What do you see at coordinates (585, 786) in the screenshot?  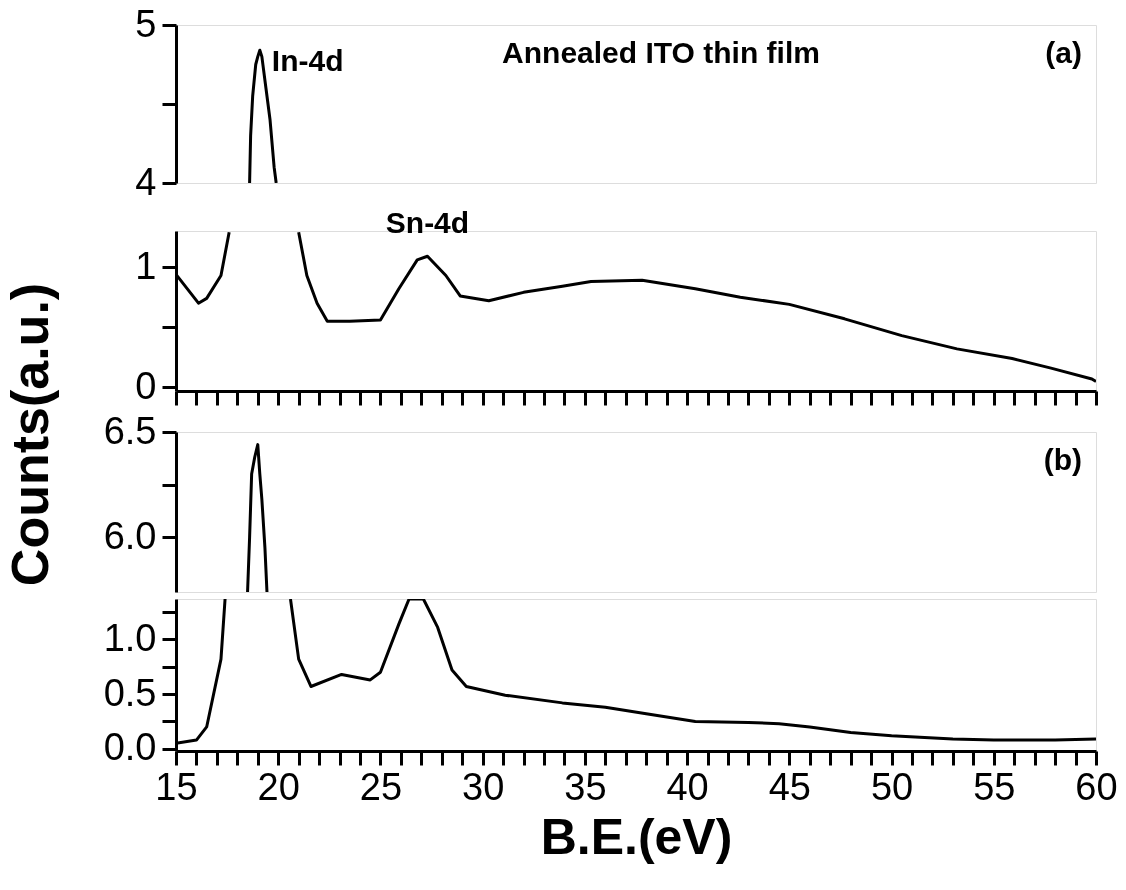 I see `x-tick-label: 35` at bounding box center [585, 786].